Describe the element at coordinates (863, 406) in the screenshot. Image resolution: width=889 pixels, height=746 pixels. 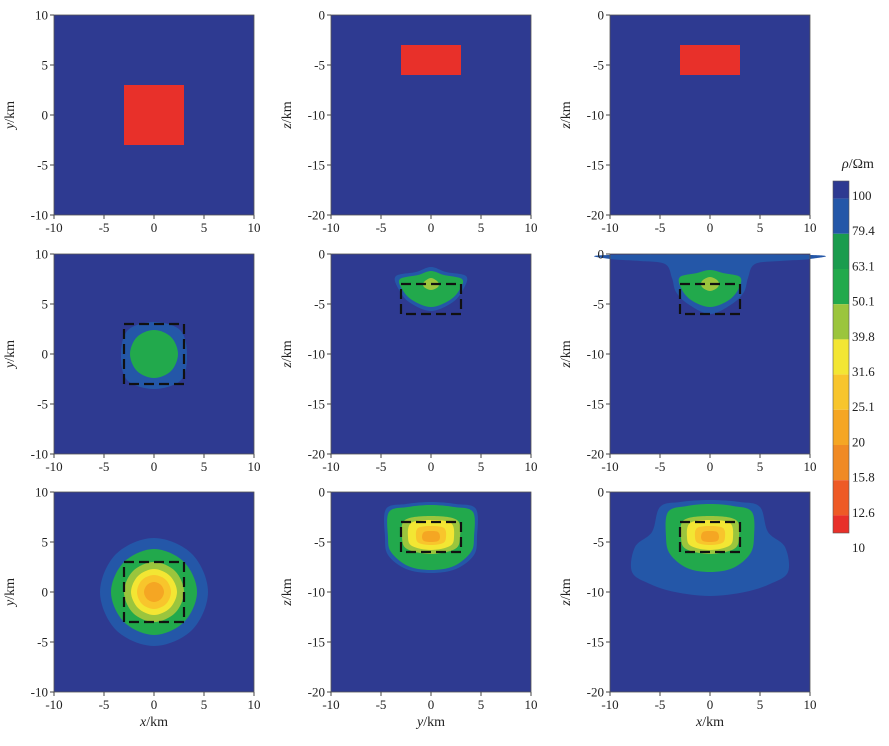
I see `colorbar-tick-label: 25.1` at that location.